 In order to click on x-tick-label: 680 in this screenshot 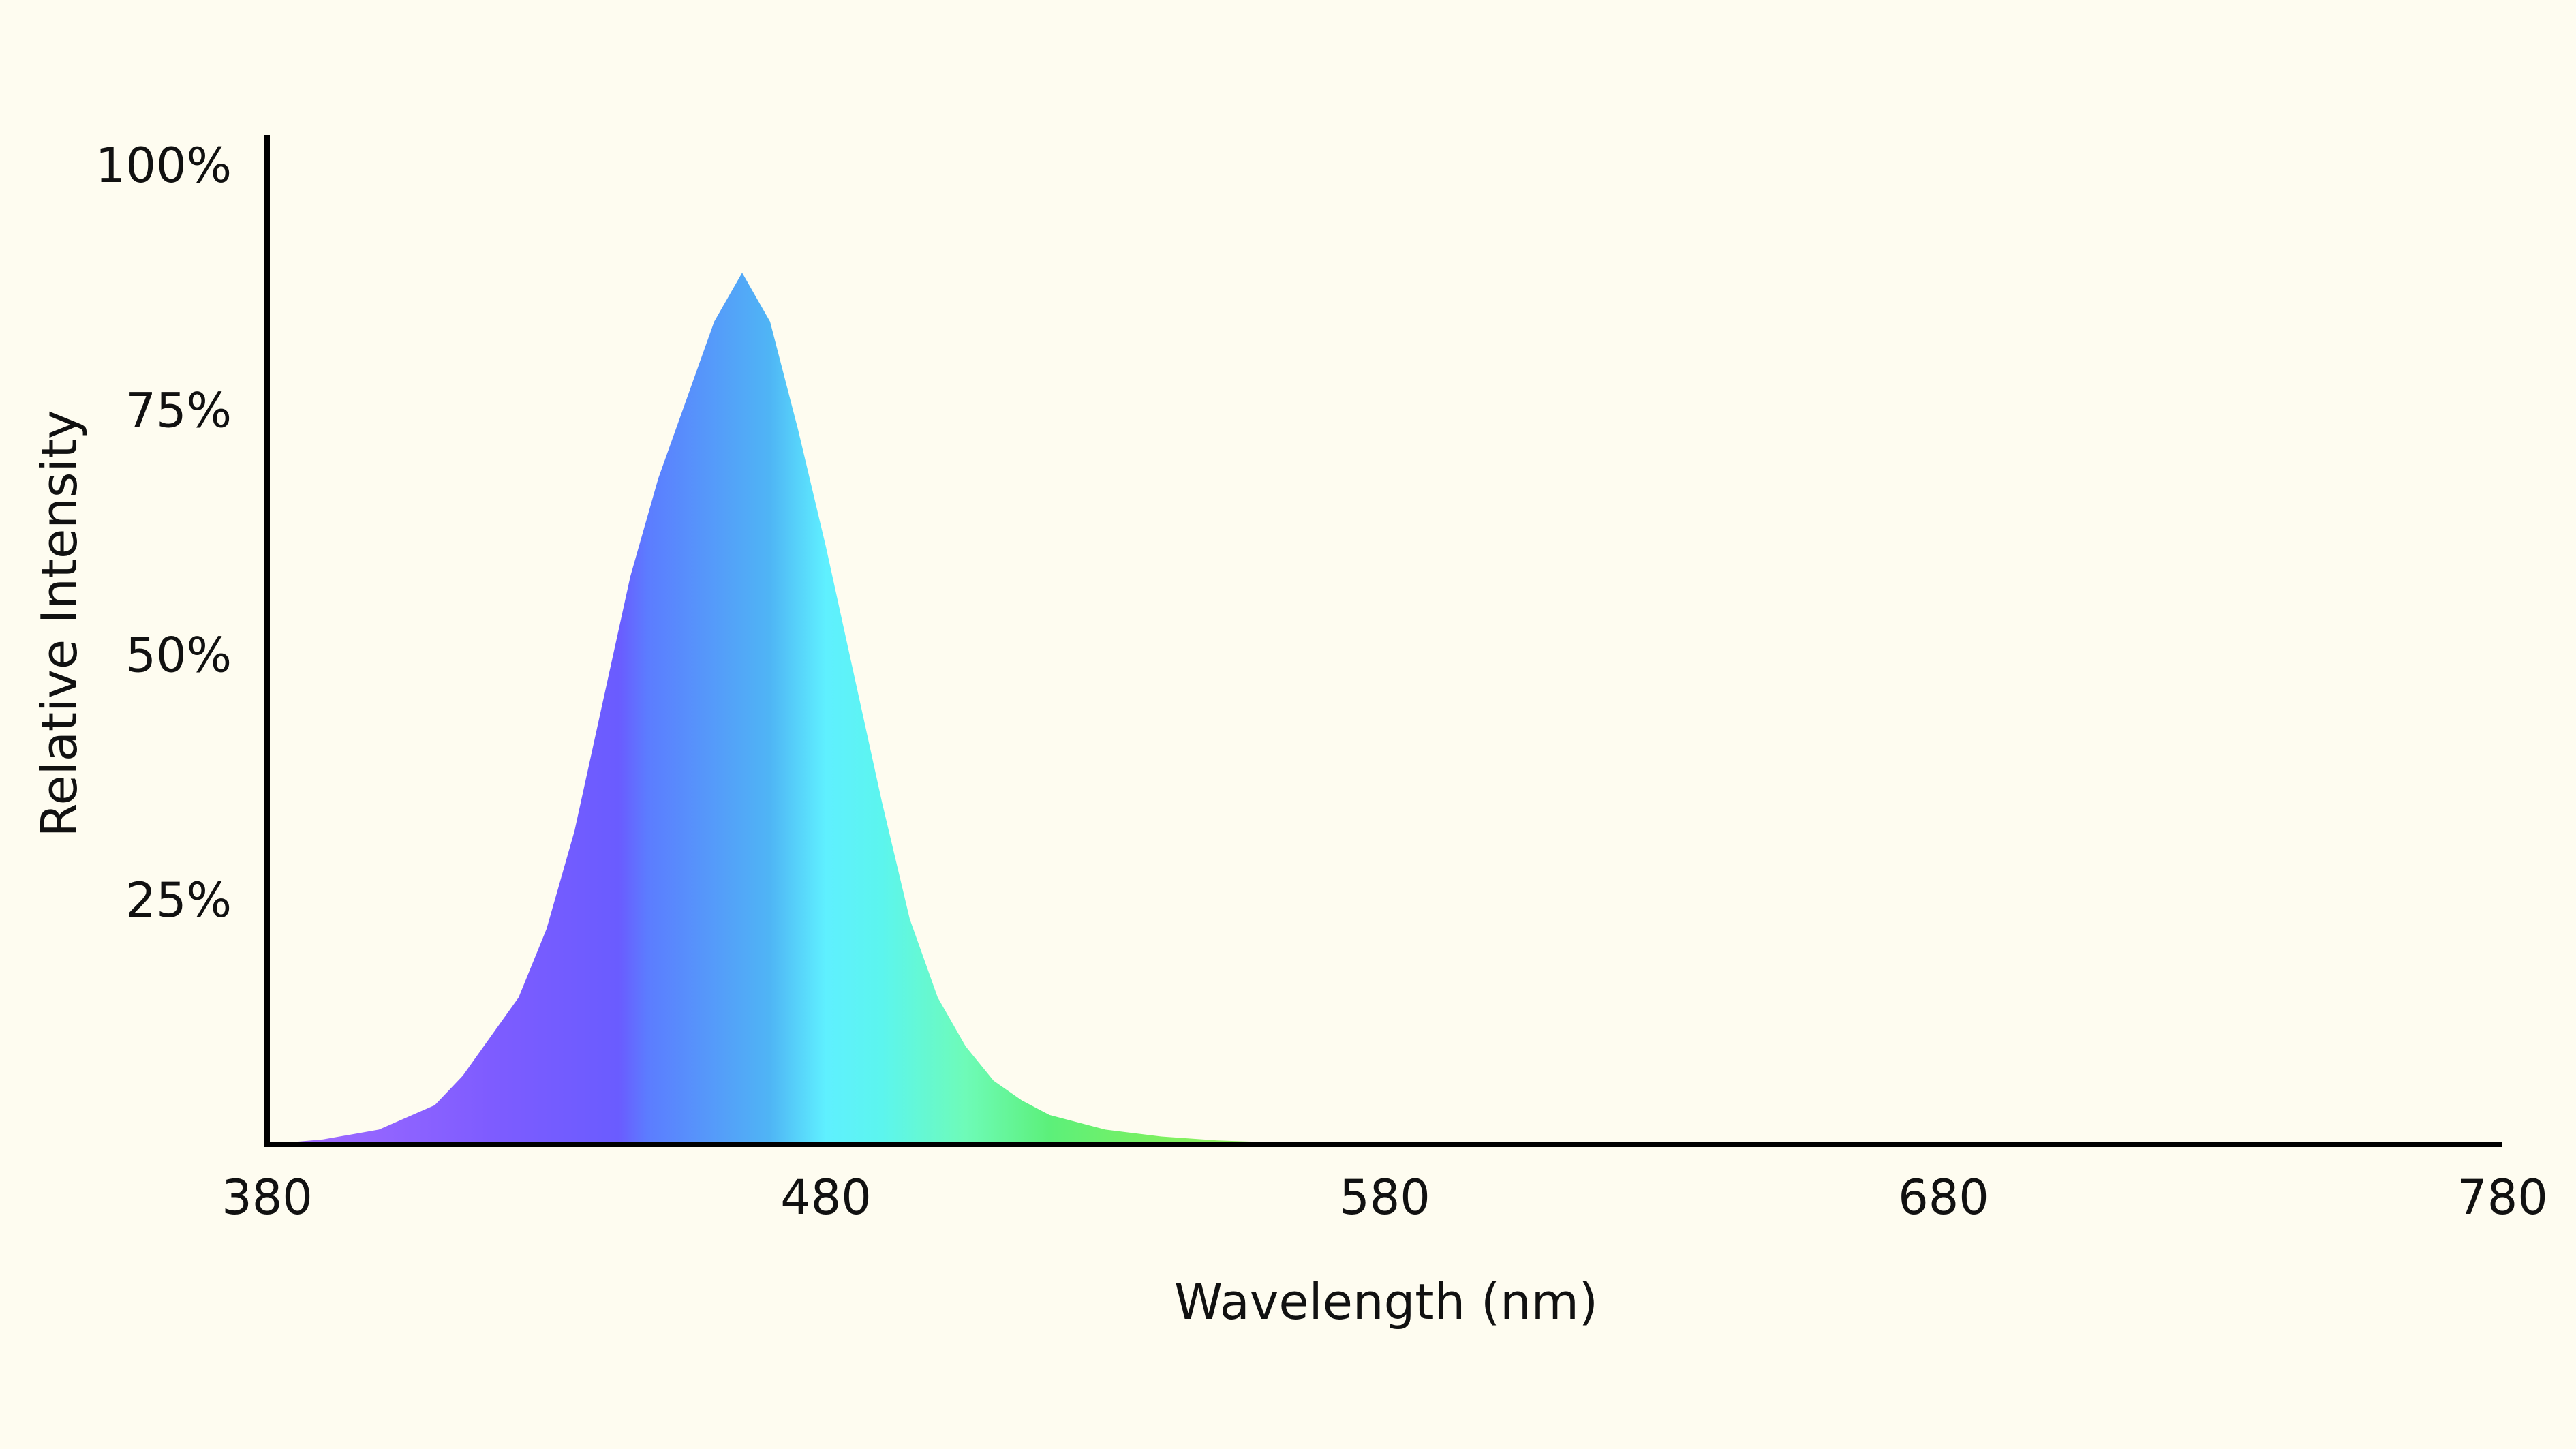, I will do `click(1943, 1197)`.